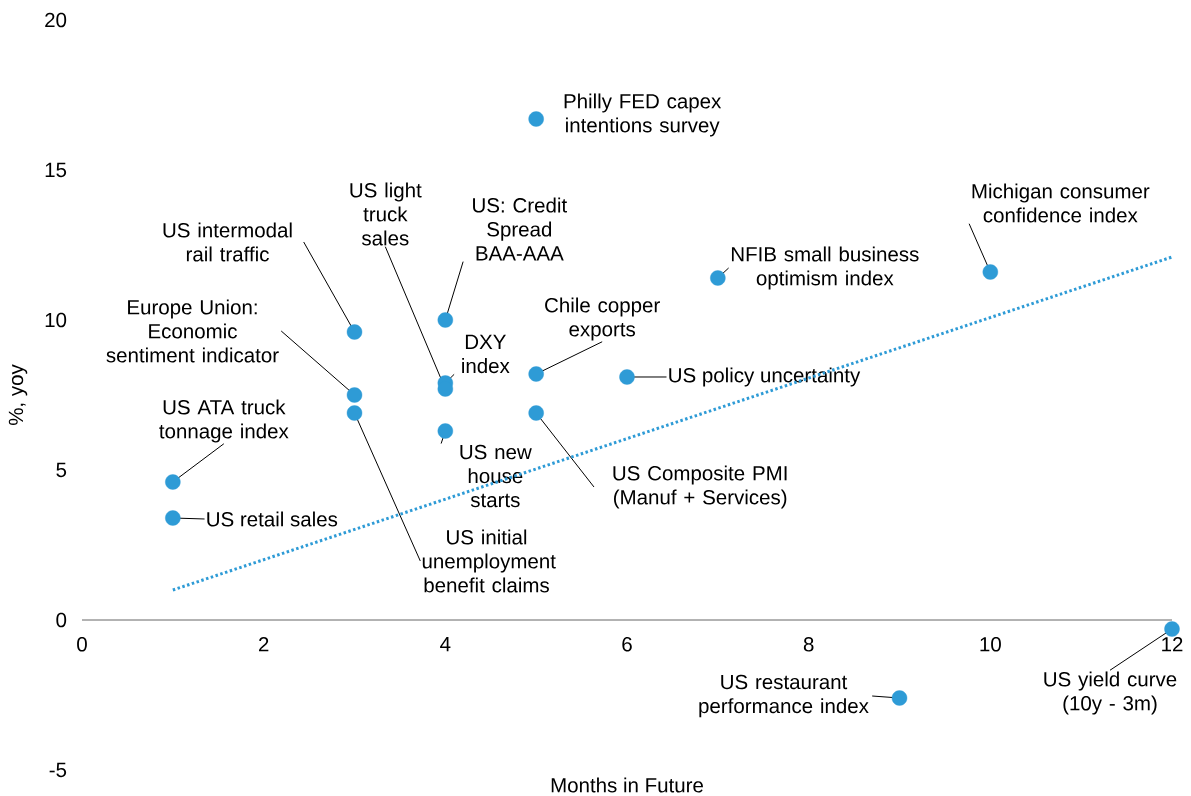  Describe the element at coordinates (192, 331) in the screenshot. I see `annotation: Europe Union: Economic sentiment indicator` at that location.